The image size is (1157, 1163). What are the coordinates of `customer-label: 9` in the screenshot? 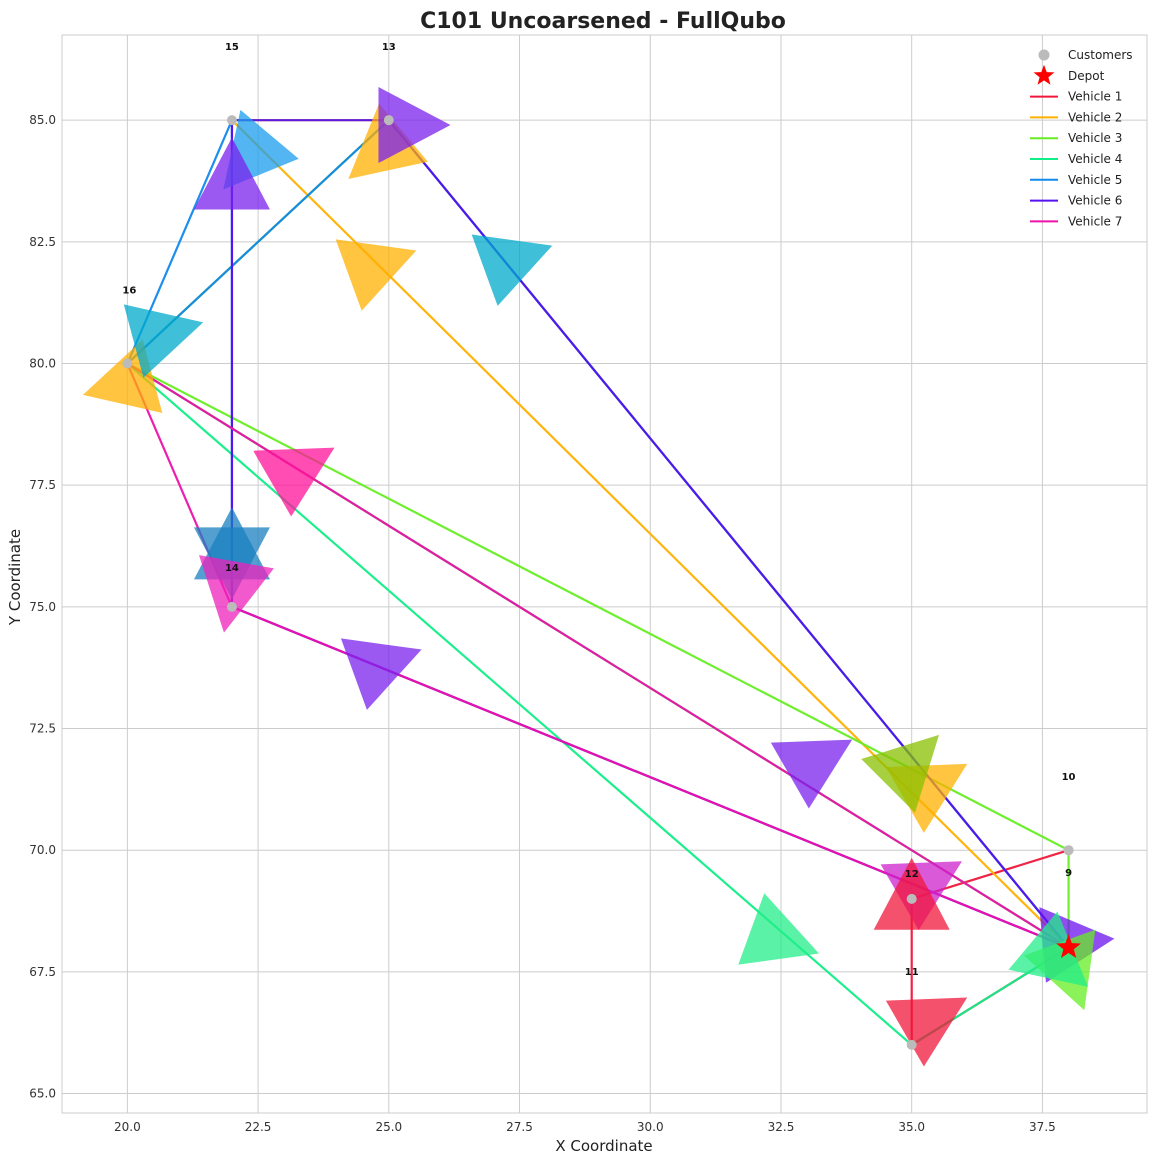 It's located at (1068, 873).